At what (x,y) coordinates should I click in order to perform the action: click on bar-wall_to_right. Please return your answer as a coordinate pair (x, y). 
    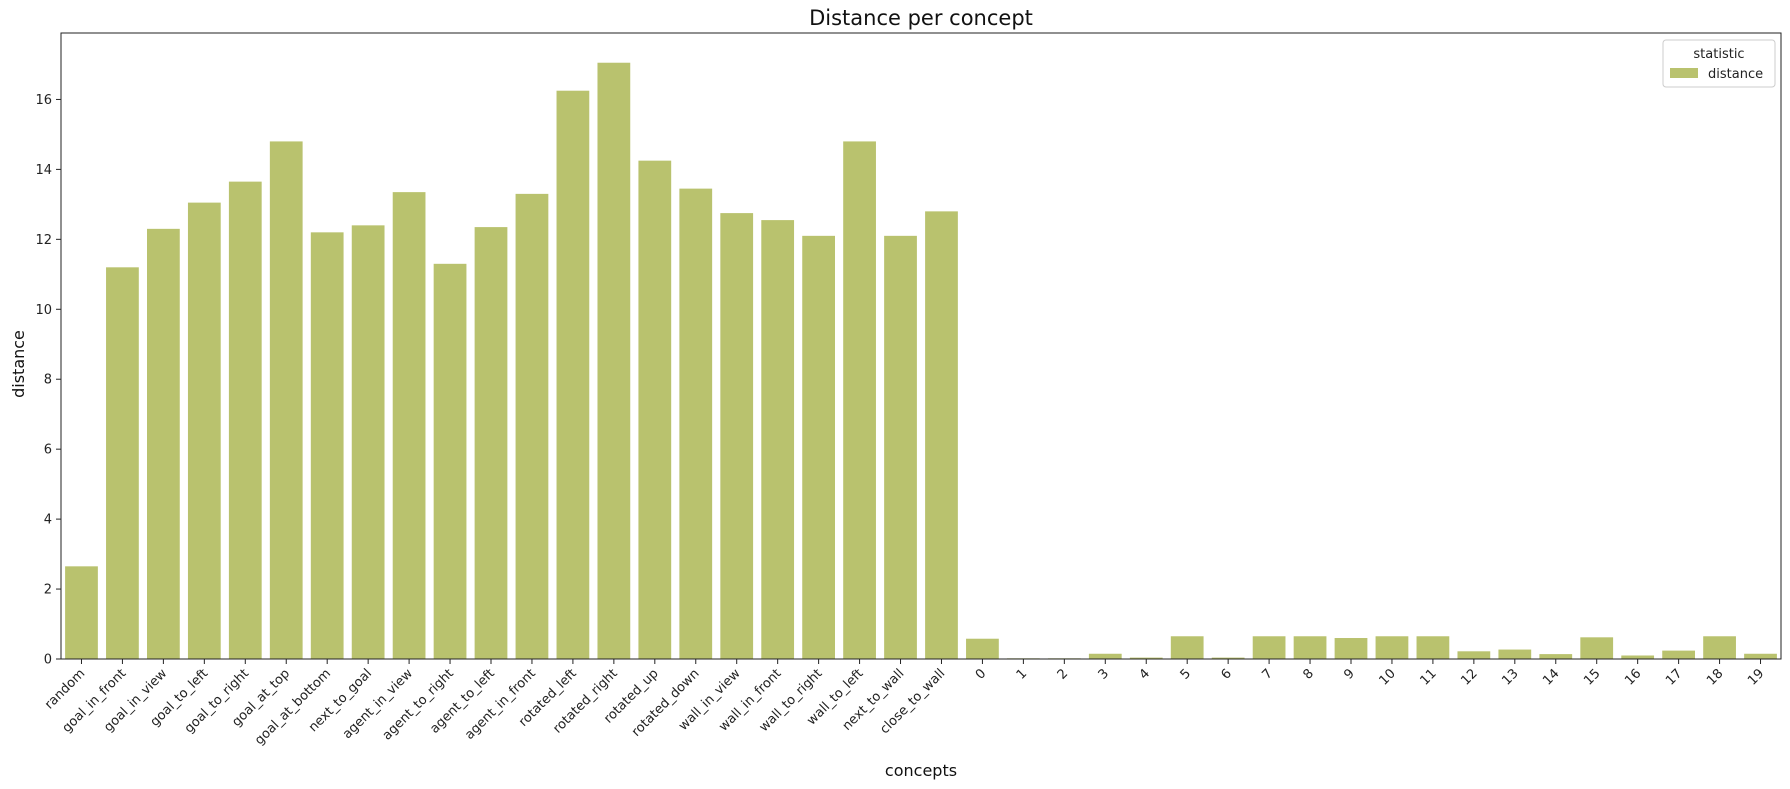
    Looking at the image, I should click on (818, 447).